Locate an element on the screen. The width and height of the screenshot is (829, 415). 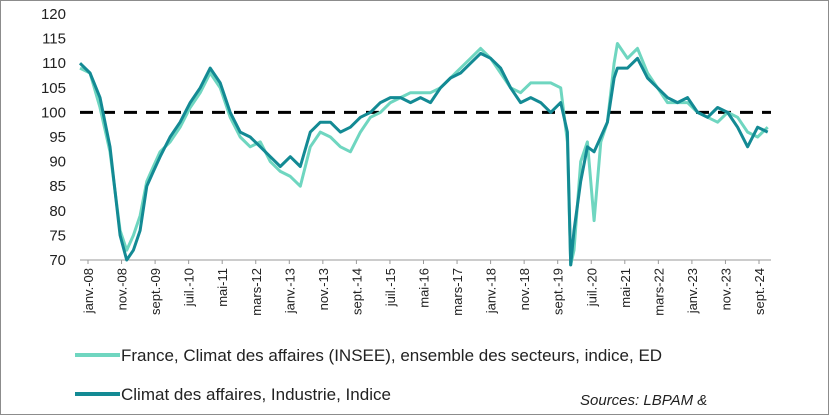
x-tick-label: mars-22 is located at coordinates (658, 292).